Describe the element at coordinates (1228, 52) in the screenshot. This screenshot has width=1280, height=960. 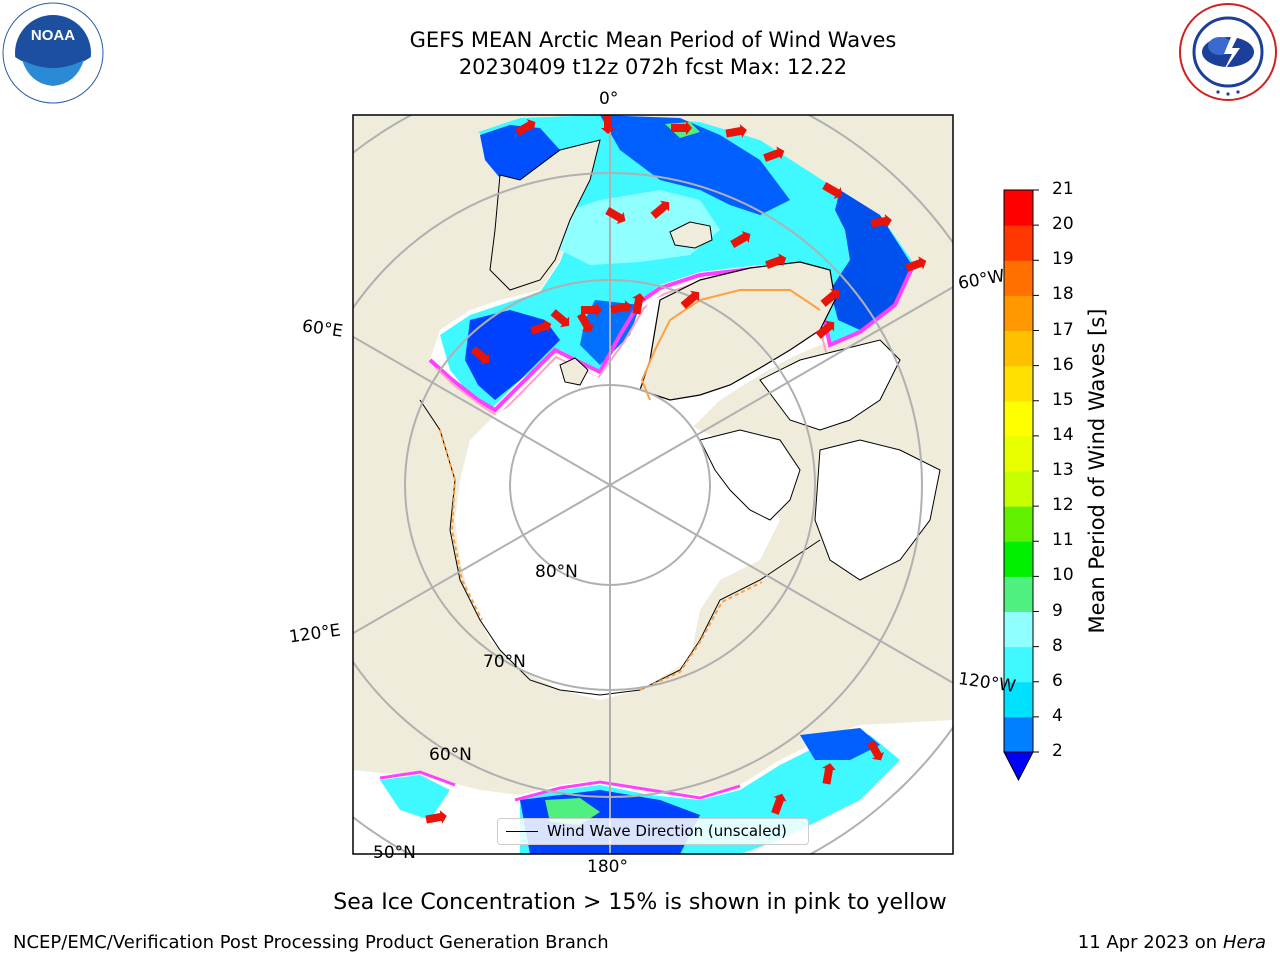
I see `nws-logo` at that location.